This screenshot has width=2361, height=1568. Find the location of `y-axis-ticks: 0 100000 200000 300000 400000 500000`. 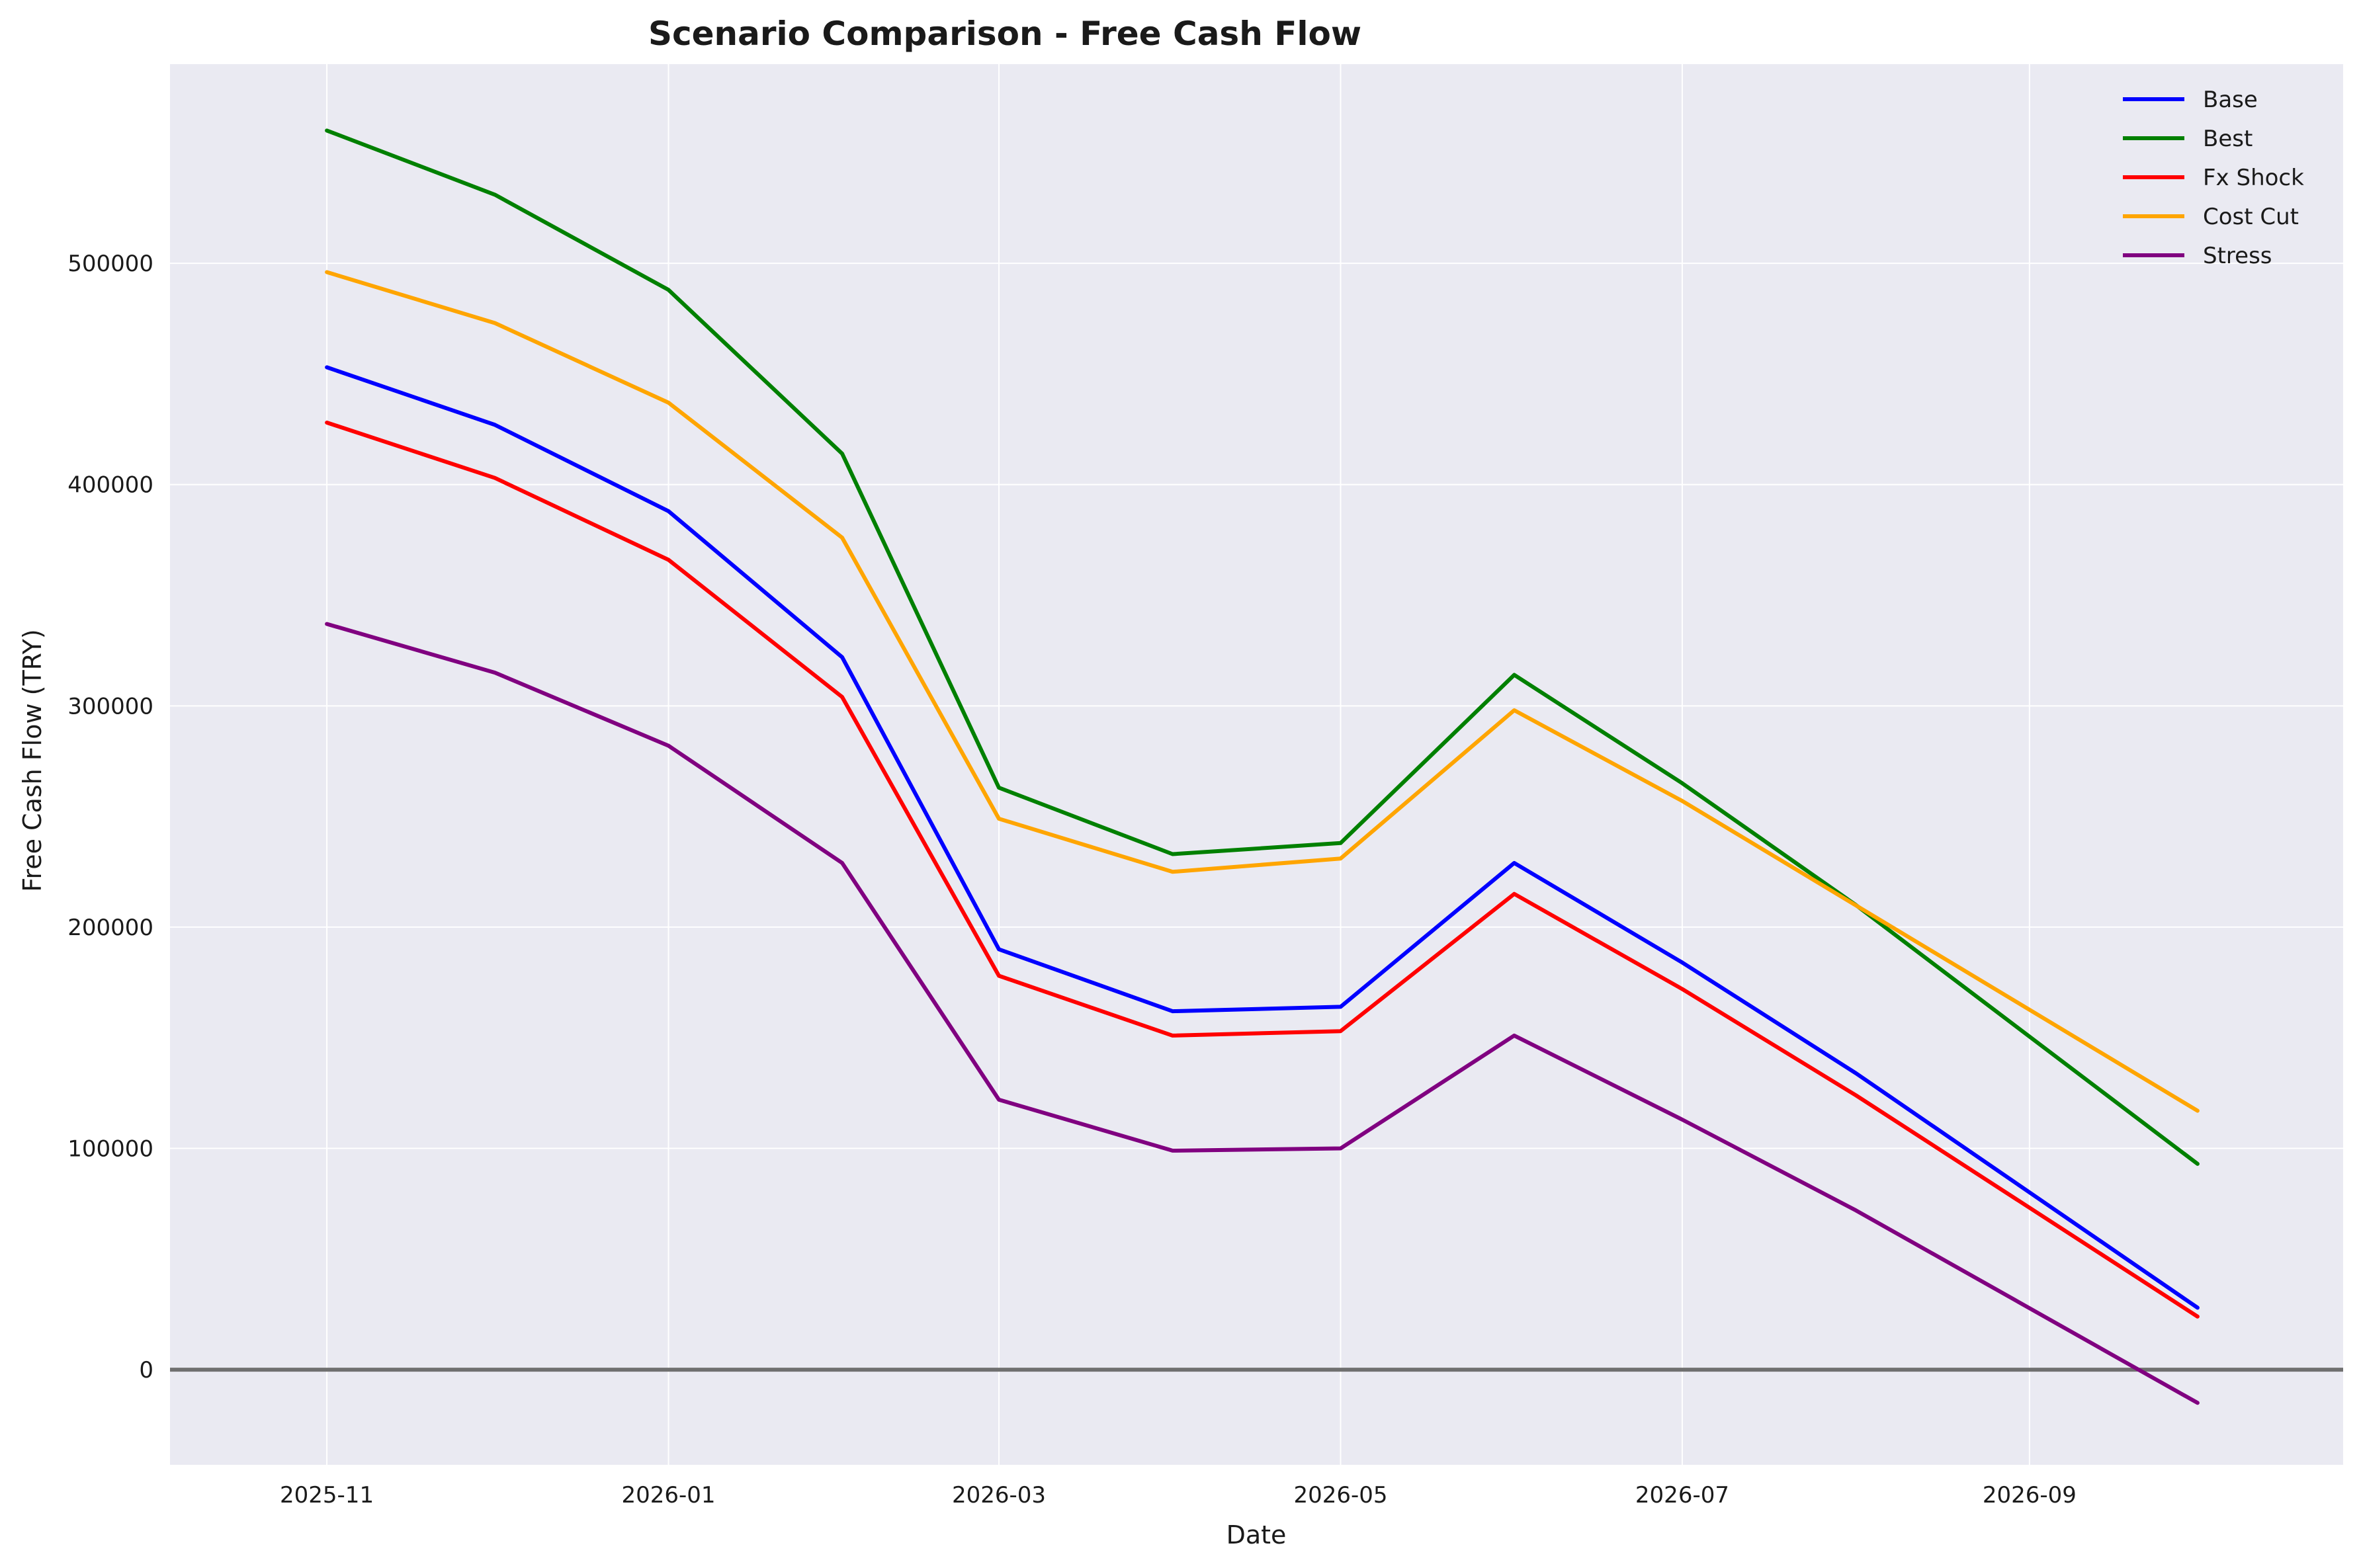

y-axis-ticks: 0 100000 200000 300000 400000 500000 is located at coordinates (110, 817).